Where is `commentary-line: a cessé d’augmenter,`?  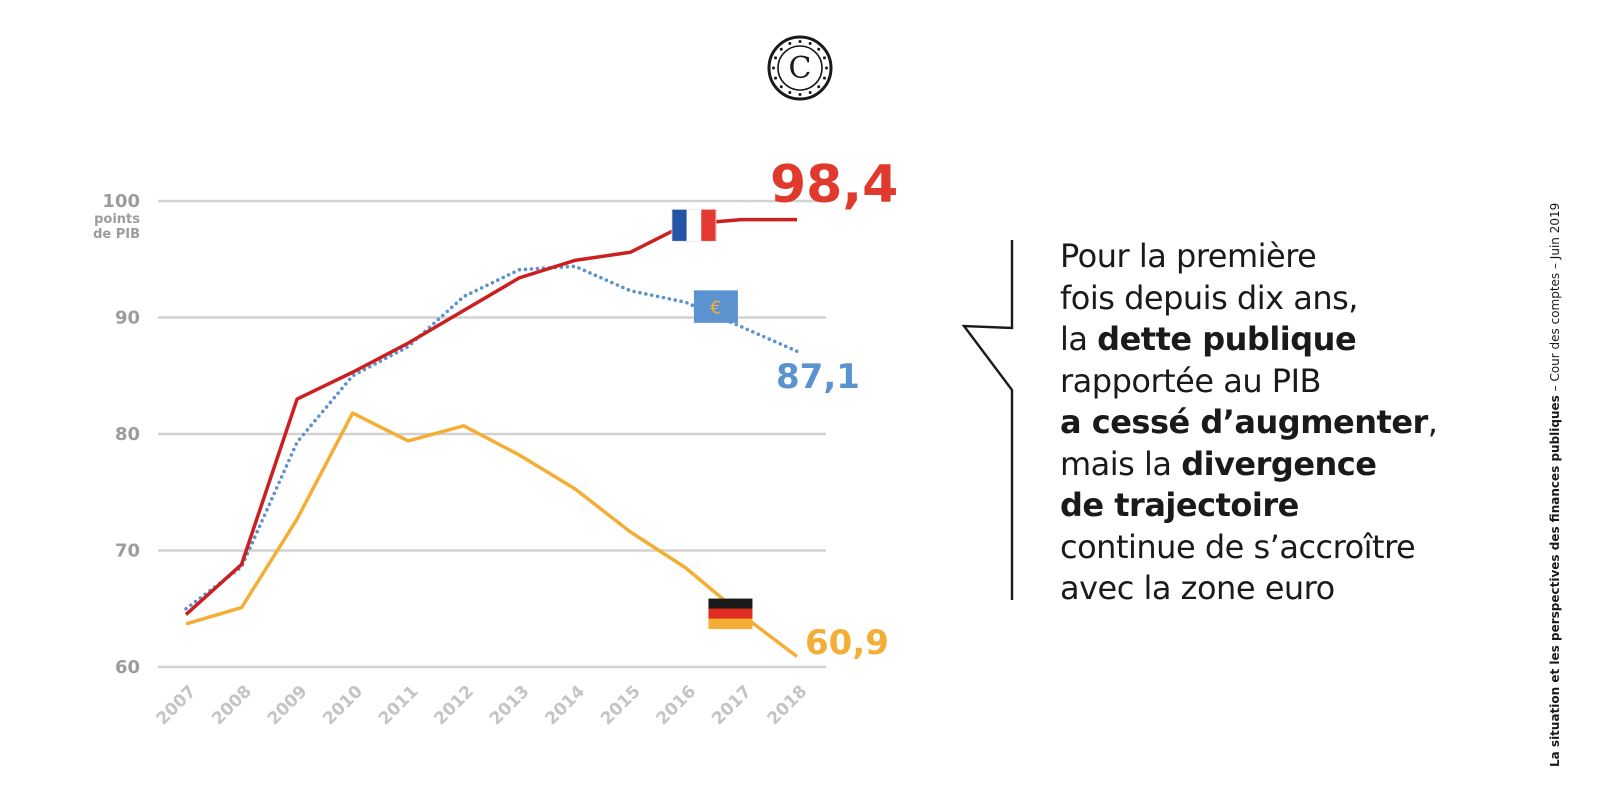
commentary-line: a cessé d’augmenter, is located at coordinates (1275, 423).